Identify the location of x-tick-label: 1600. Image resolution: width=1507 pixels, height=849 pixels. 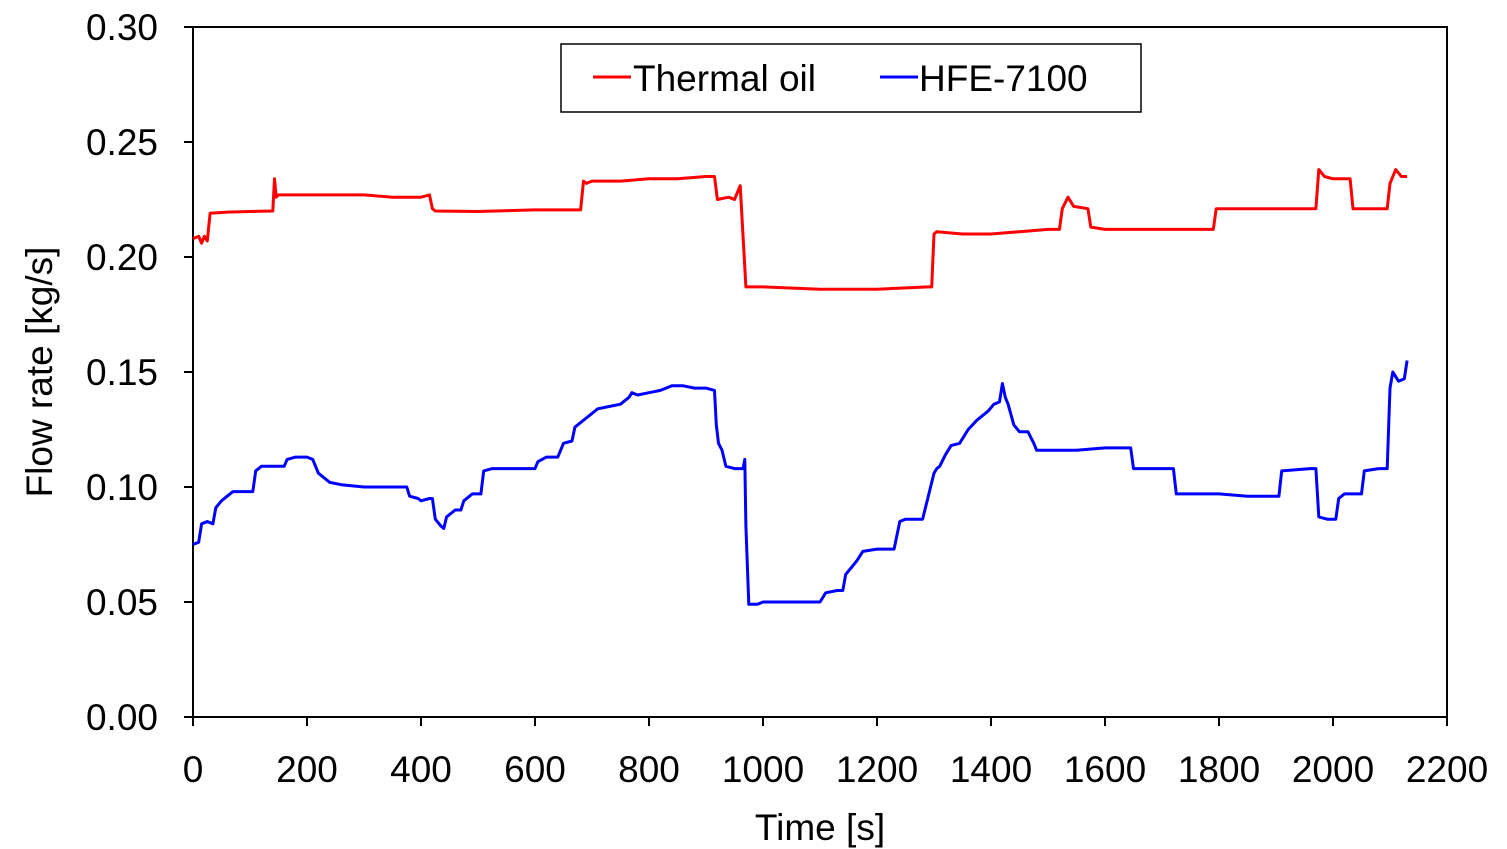
(1105, 769).